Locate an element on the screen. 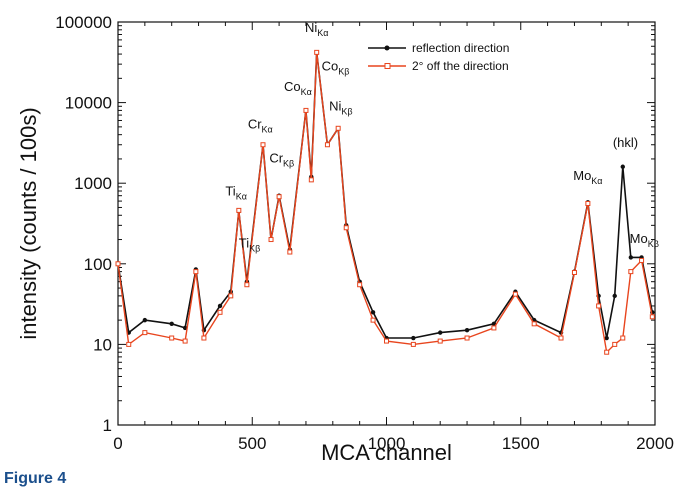  y-tick-label: 1000 is located at coordinates (93, 183).